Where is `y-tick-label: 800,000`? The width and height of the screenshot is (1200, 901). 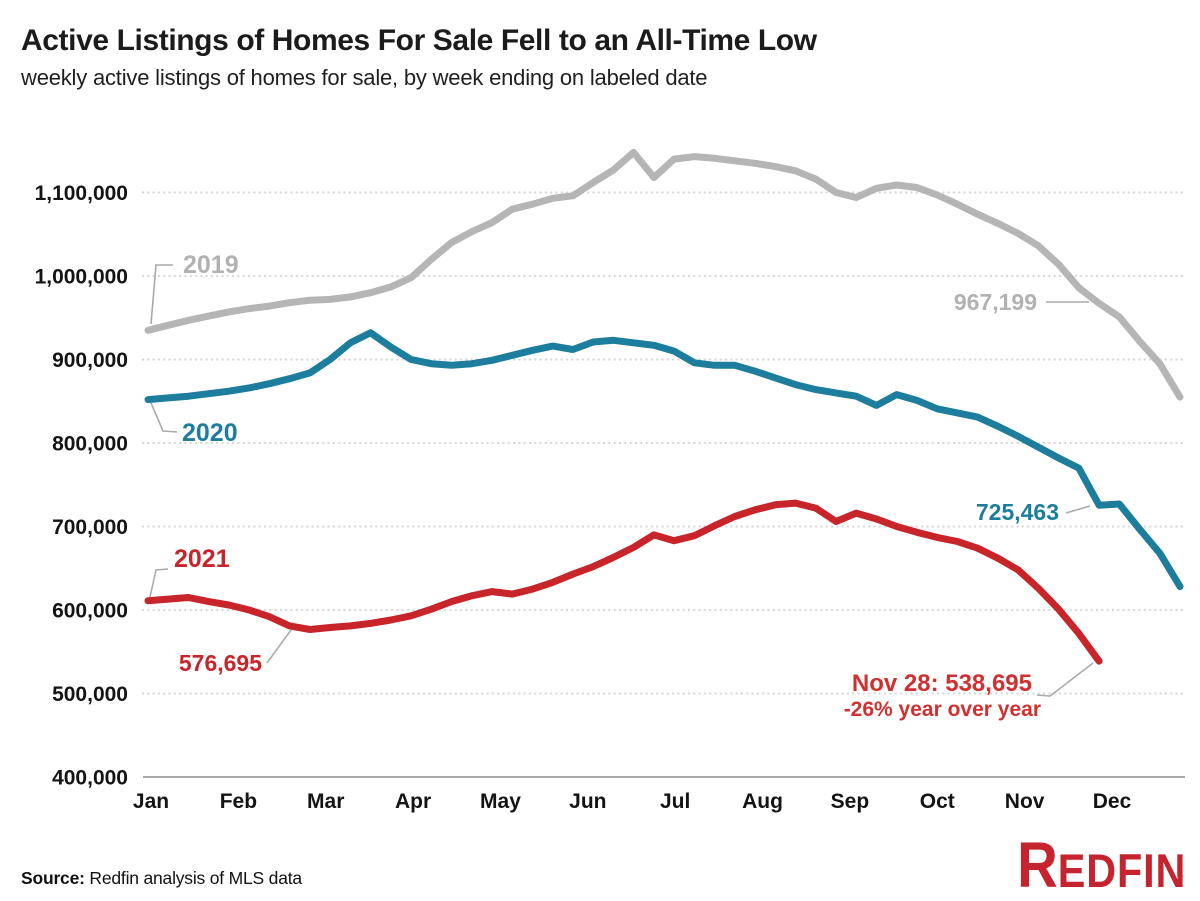 y-tick-label: 800,000 is located at coordinates (90, 444).